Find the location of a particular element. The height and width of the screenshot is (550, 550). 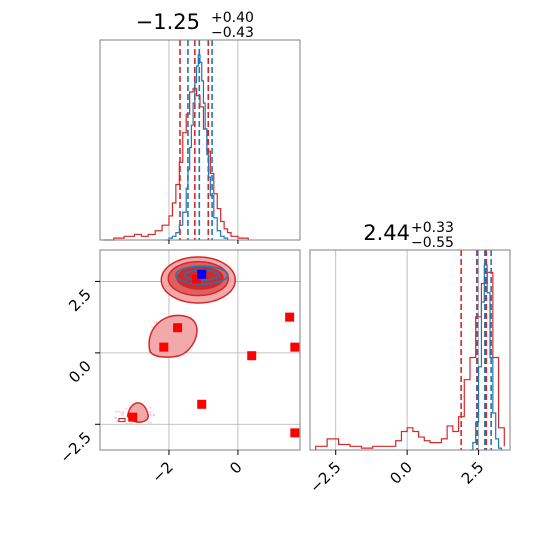

histogram-param0-panel is located at coordinates (200, 140).